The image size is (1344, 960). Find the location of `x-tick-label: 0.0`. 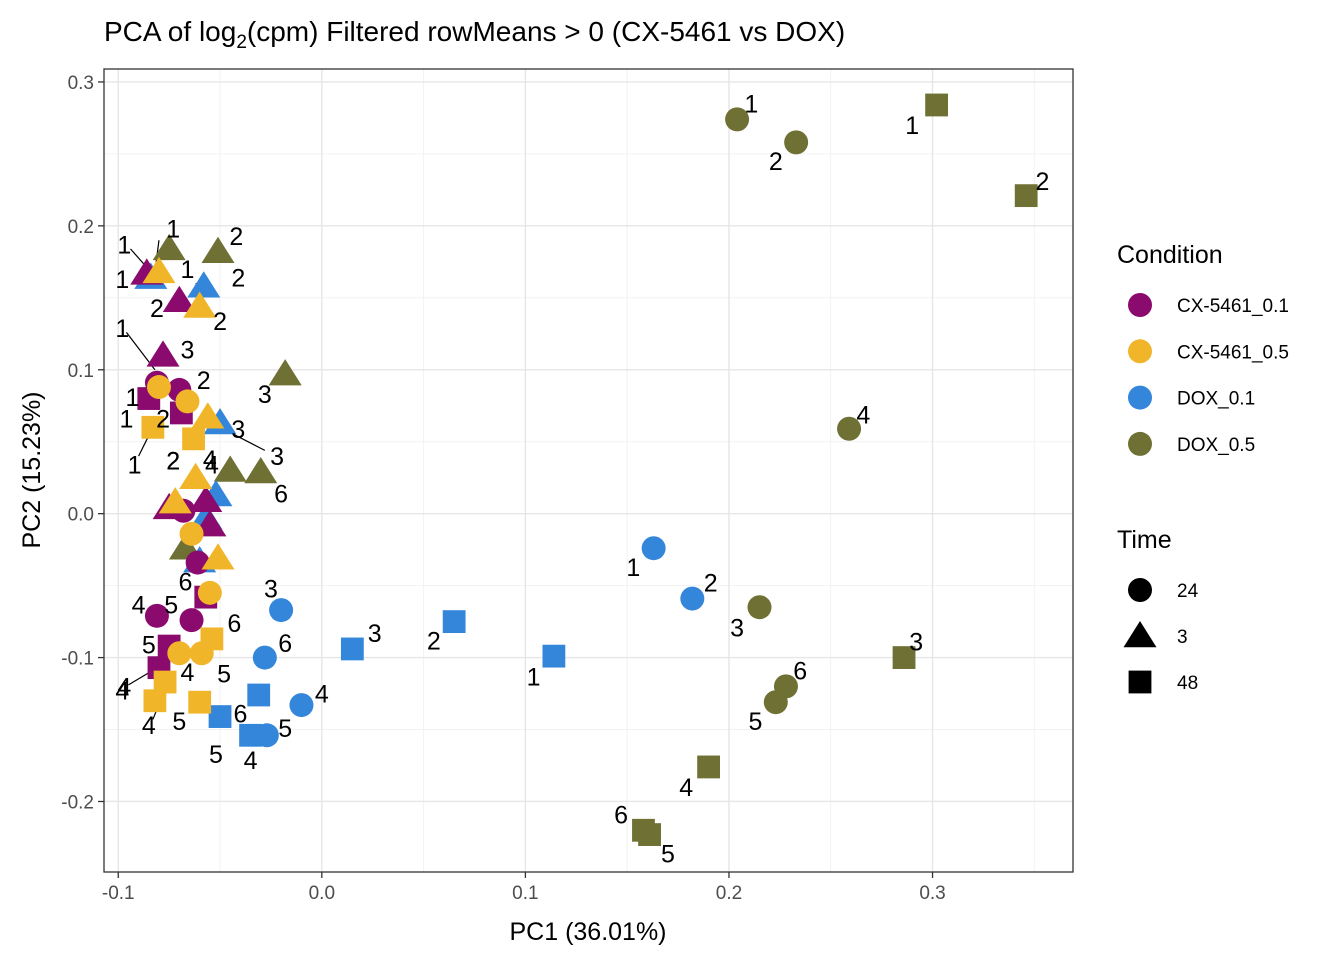

x-tick-label: 0.0 is located at coordinates (322, 893).